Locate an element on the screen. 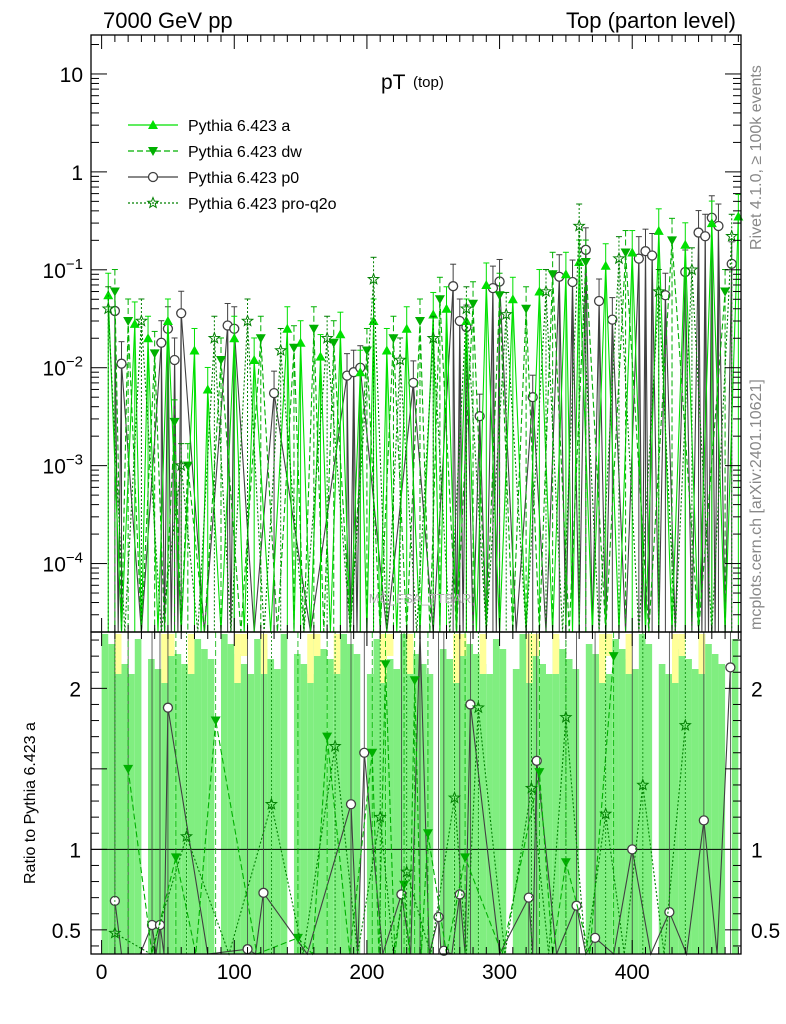 The image size is (786, 1024). main-y-tick-label: 10⁻⁴ is located at coordinates (63, 563).